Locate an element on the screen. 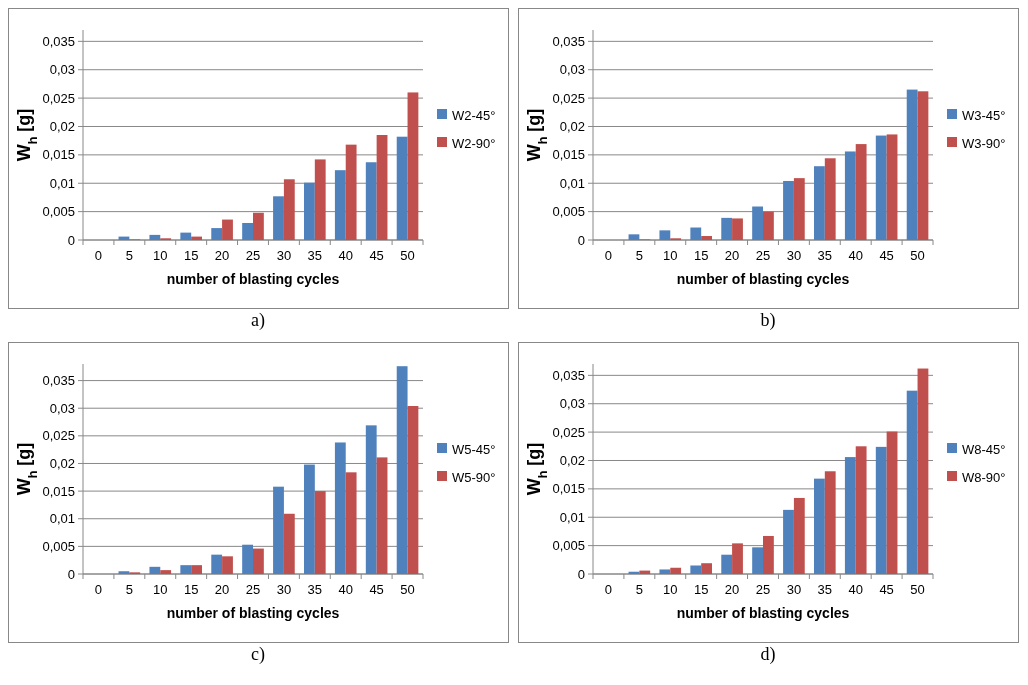 Image resolution: width=1028 pixels, height=685 pixels. legend-label: W5-90° is located at coordinates (474, 477).